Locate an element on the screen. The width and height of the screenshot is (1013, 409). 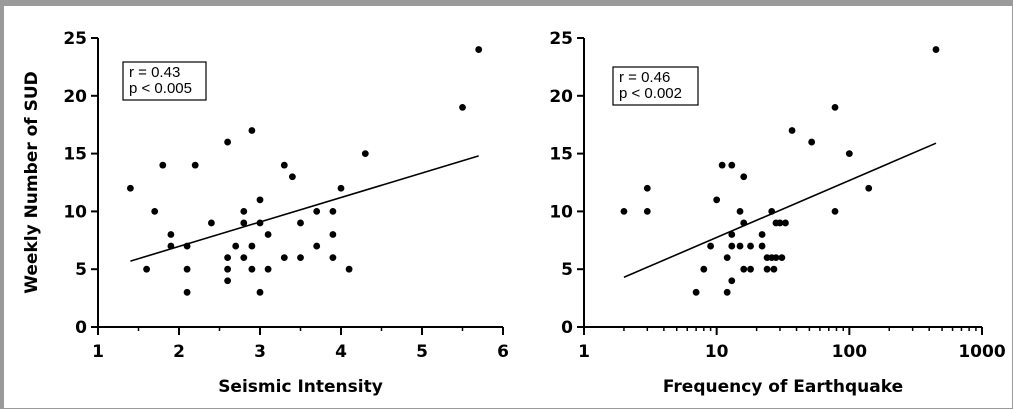
stats-box is located at coordinates (164, 81).